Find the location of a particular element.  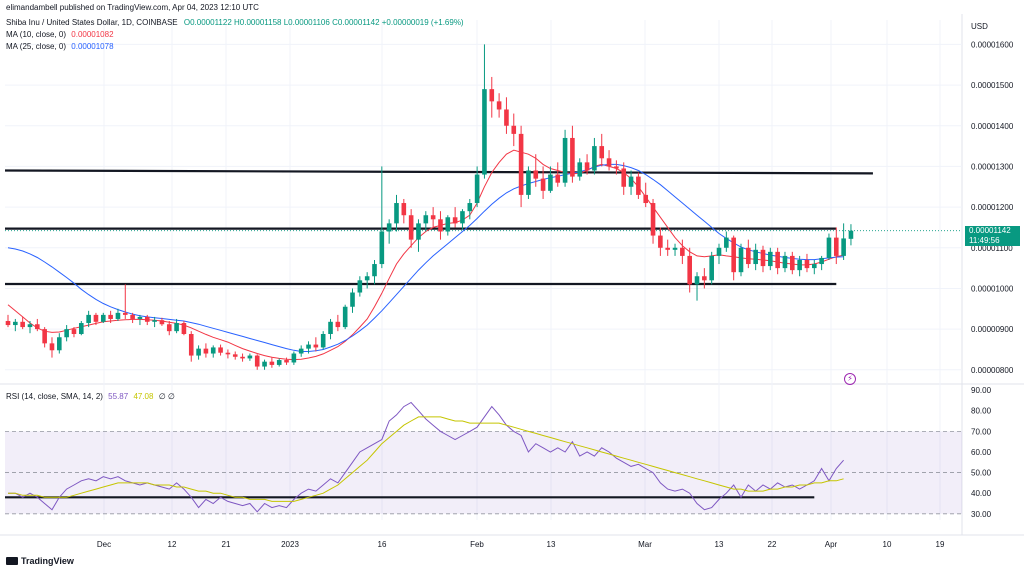

tradingview-logo: TradingView is located at coordinates (40, 561).